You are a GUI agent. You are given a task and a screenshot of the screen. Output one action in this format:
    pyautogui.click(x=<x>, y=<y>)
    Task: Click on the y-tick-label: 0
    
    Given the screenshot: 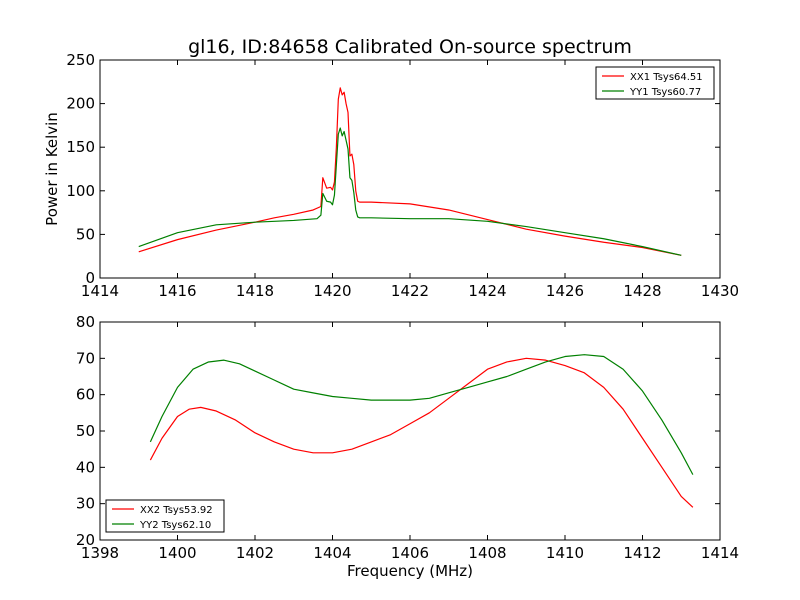 What is the action you would take?
    pyautogui.click(x=90, y=278)
    